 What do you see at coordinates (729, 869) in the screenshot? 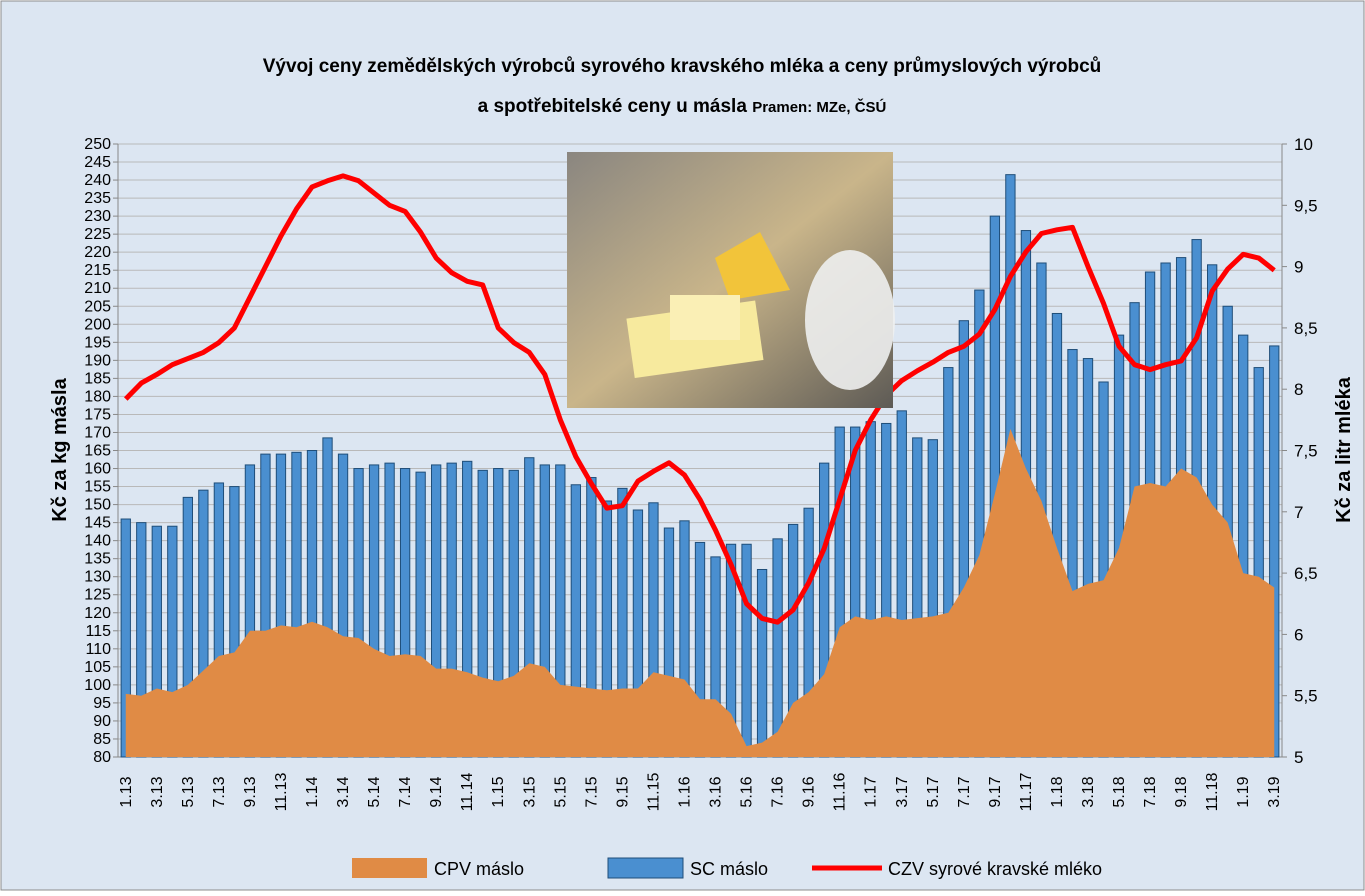
I see `legend-label: SC máslo` at bounding box center [729, 869].